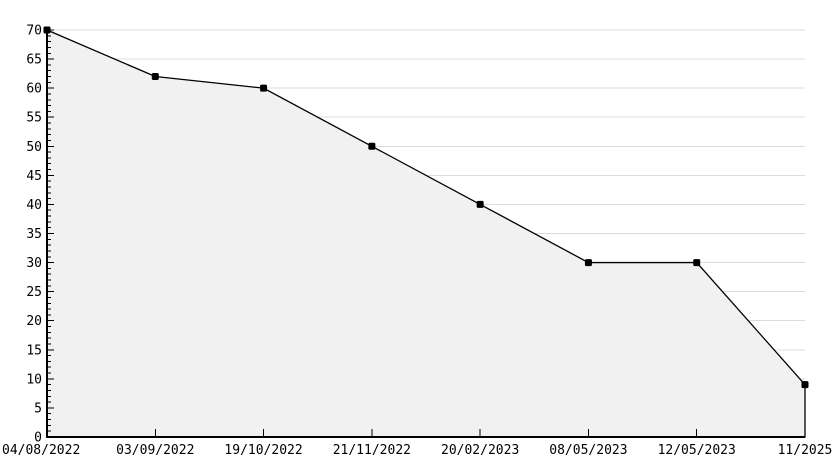  I want to click on y-tick-label: 55, so click(34, 118).